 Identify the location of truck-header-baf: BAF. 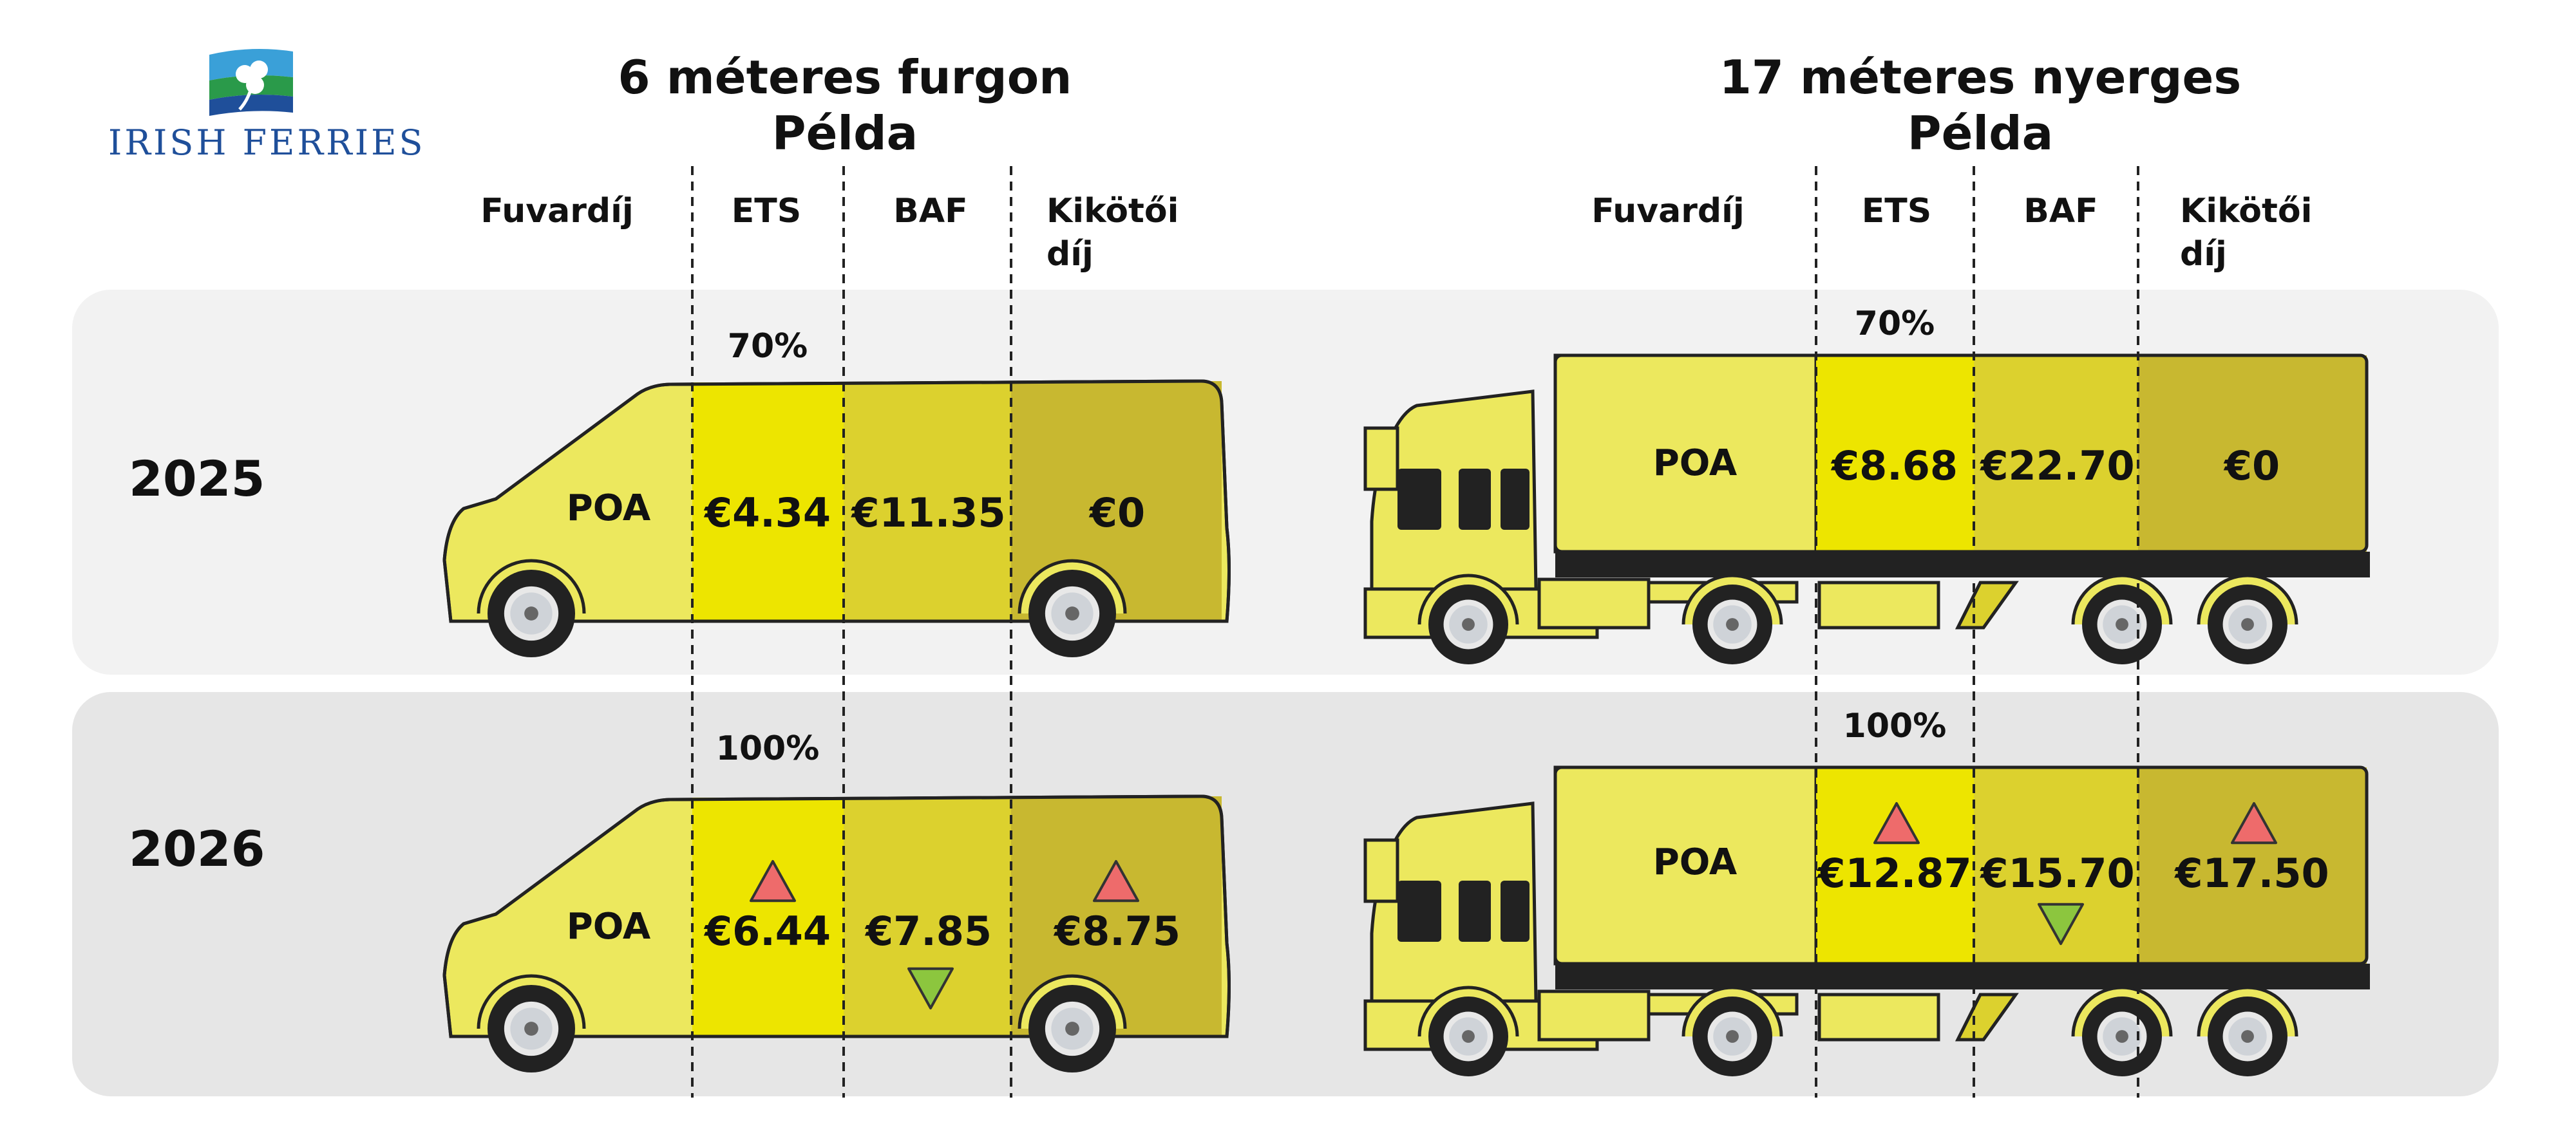
(2060, 211).